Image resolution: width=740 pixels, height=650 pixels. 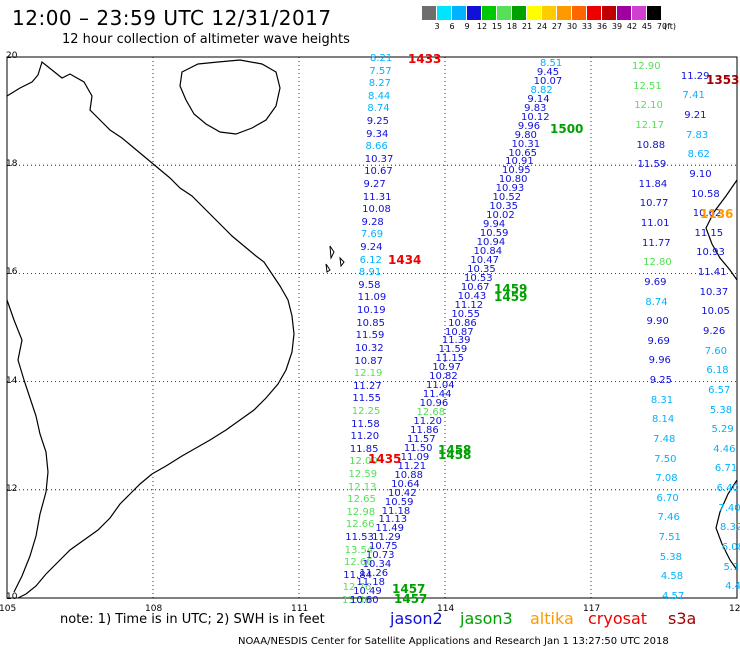 What do you see at coordinates (416, 618) in the screenshot?
I see `satellite-legend-jason2: jason2` at bounding box center [416, 618].